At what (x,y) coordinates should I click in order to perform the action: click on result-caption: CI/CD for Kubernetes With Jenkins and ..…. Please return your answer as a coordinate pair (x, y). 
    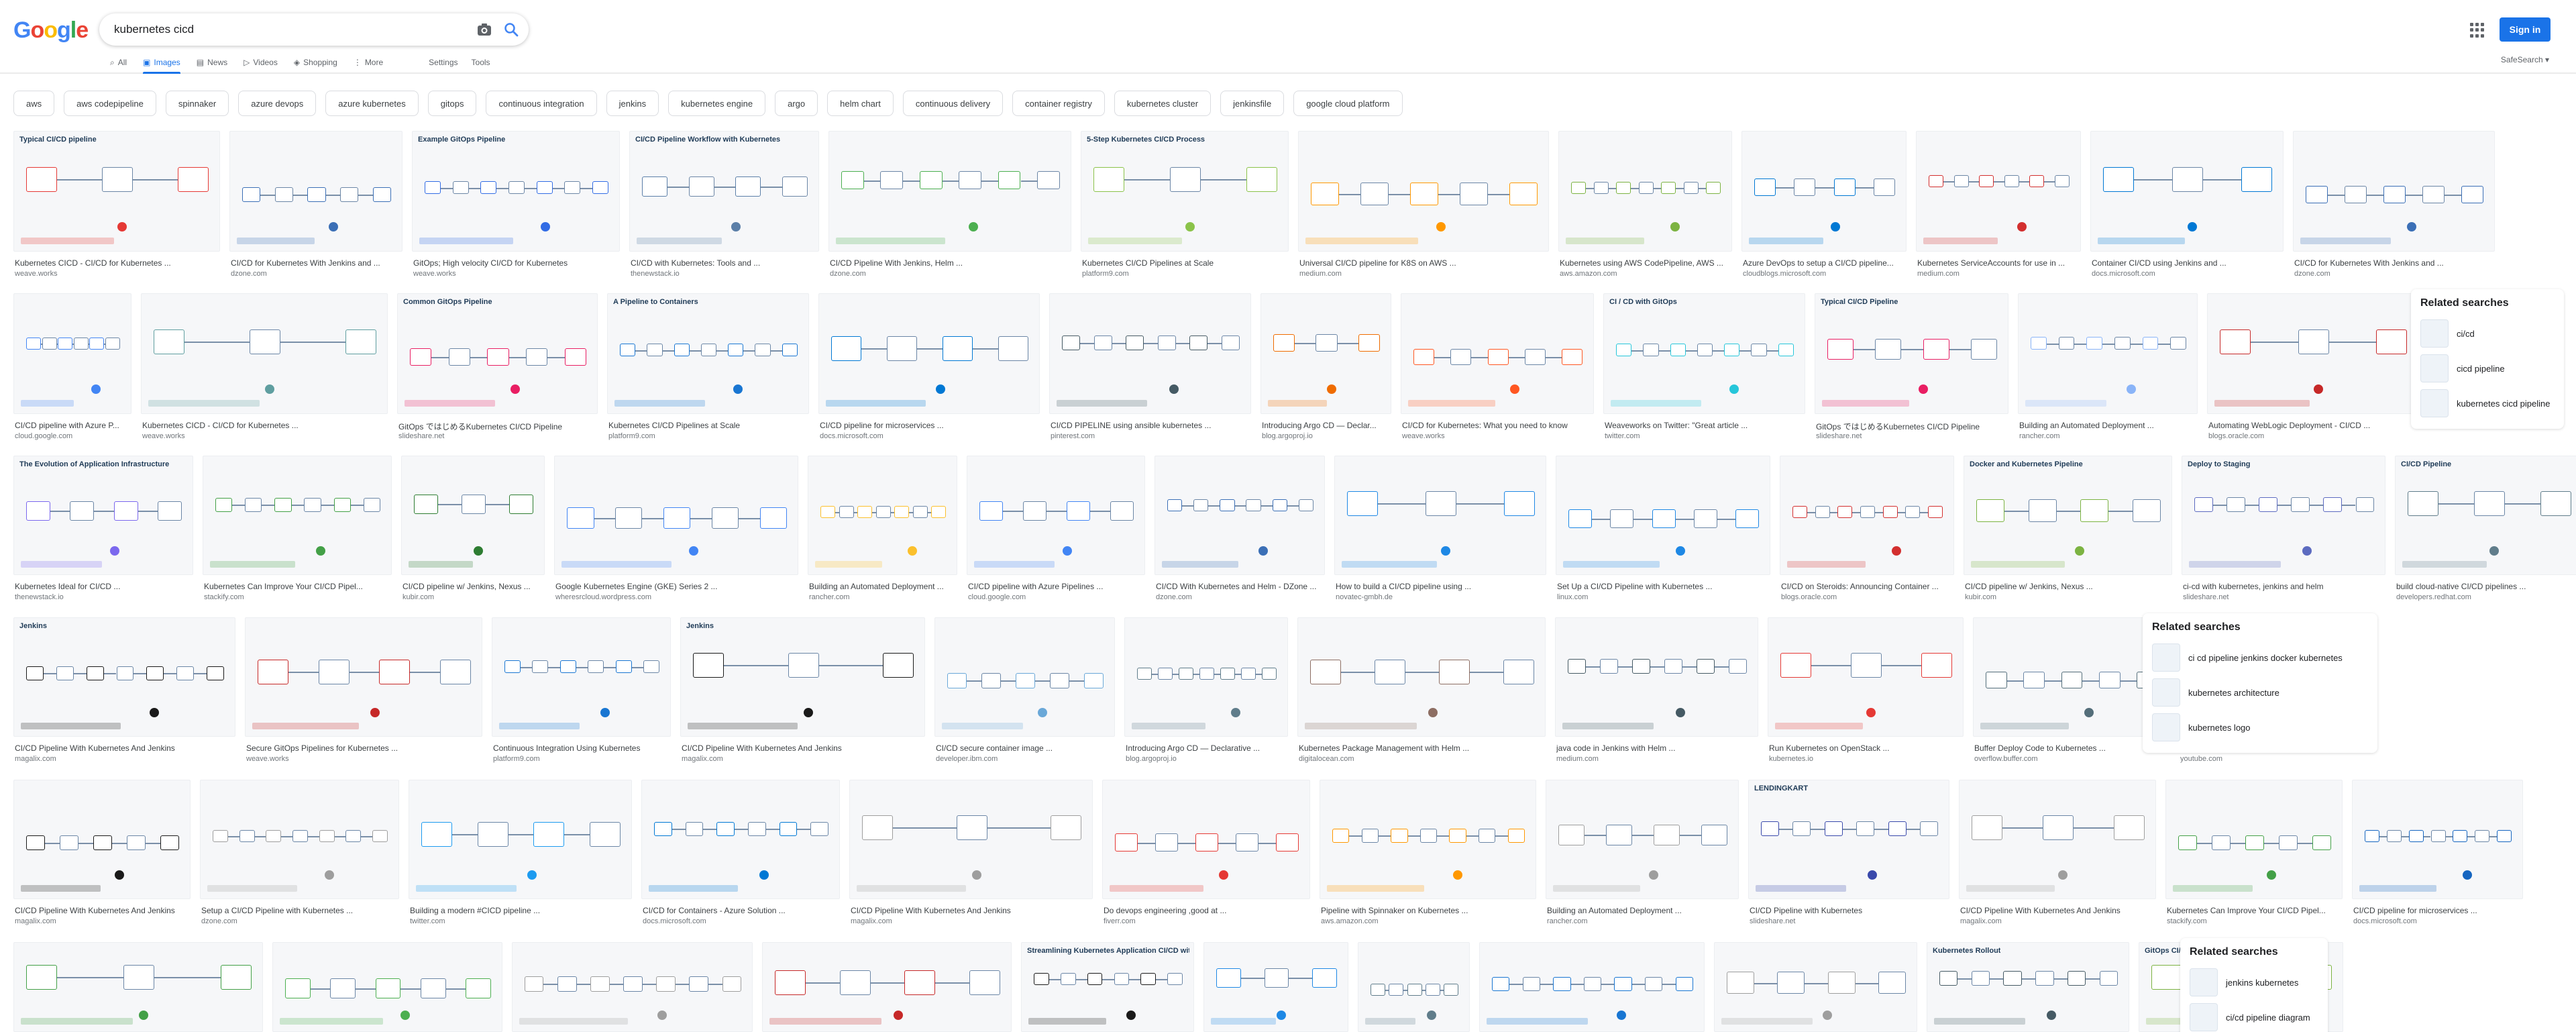
    Looking at the image, I should click on (305, 263).